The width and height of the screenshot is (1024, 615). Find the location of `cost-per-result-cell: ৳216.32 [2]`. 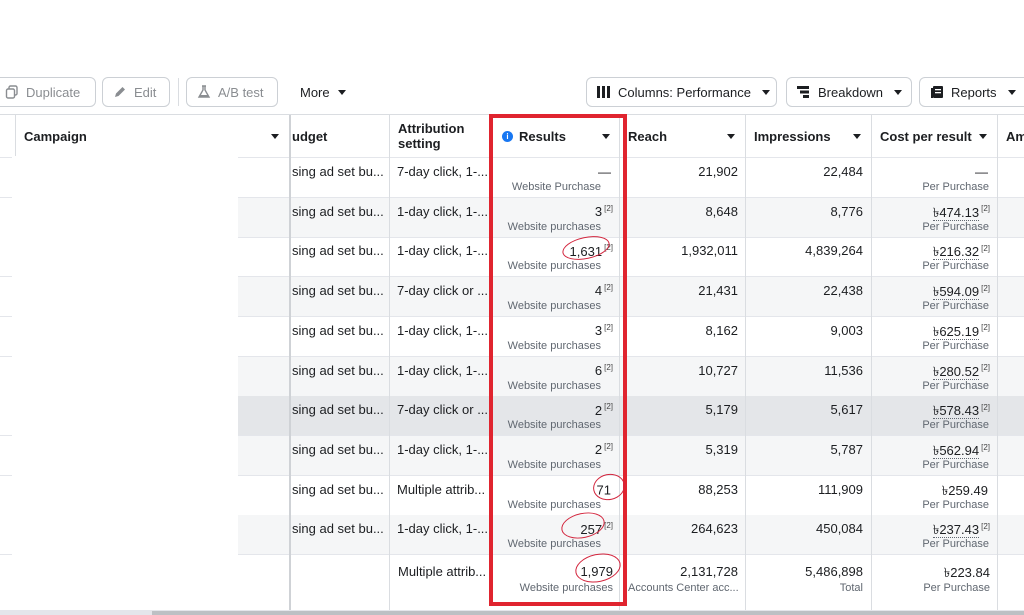

cost-per-result-cell: ৳216.32 [2] is located at coordinates (932, 253).